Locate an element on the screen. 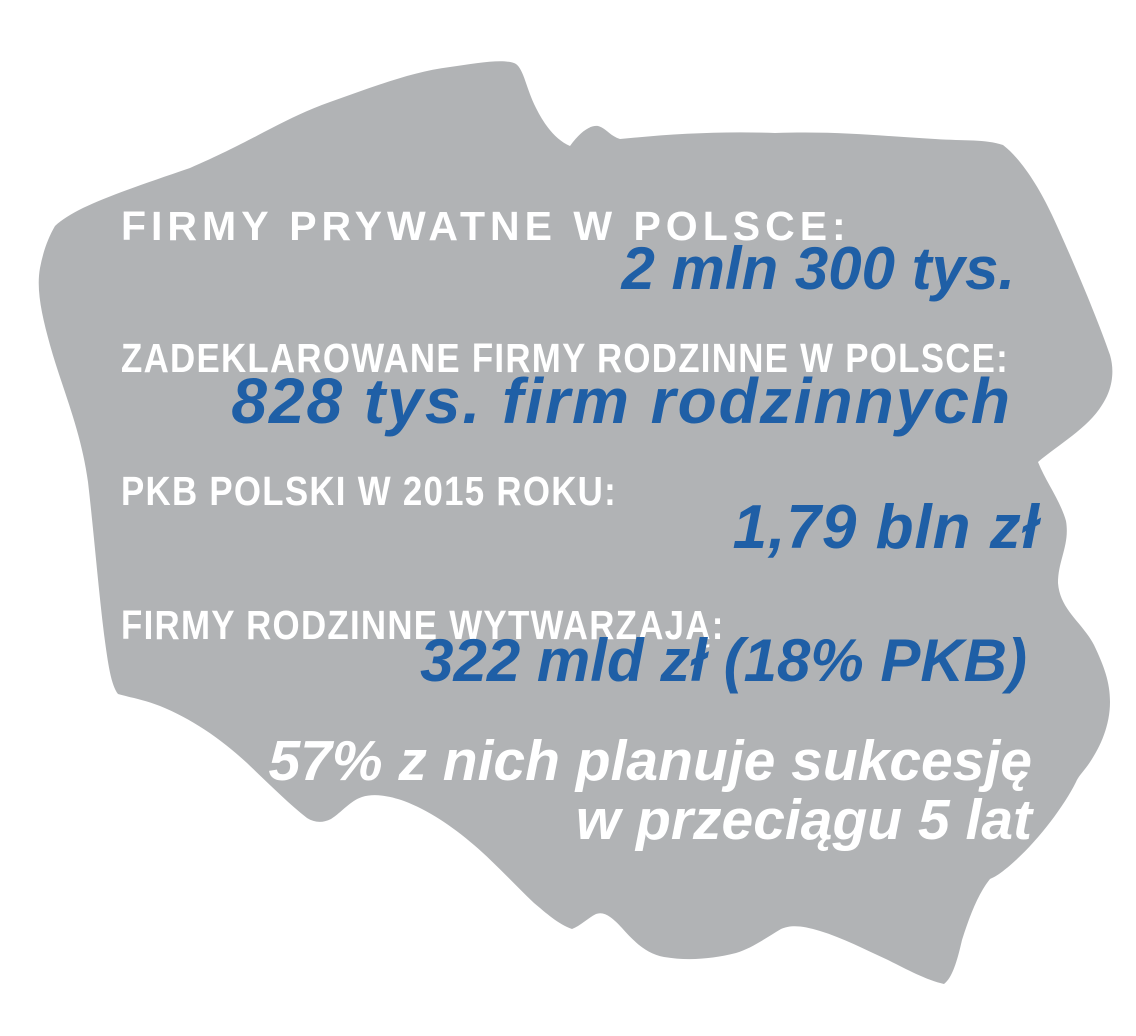 Image resolution: width=1136 pixels, height=1036 pixels. stat-value-private-companies: 2 mln 300 tys. is located at coordinates (818, 268).